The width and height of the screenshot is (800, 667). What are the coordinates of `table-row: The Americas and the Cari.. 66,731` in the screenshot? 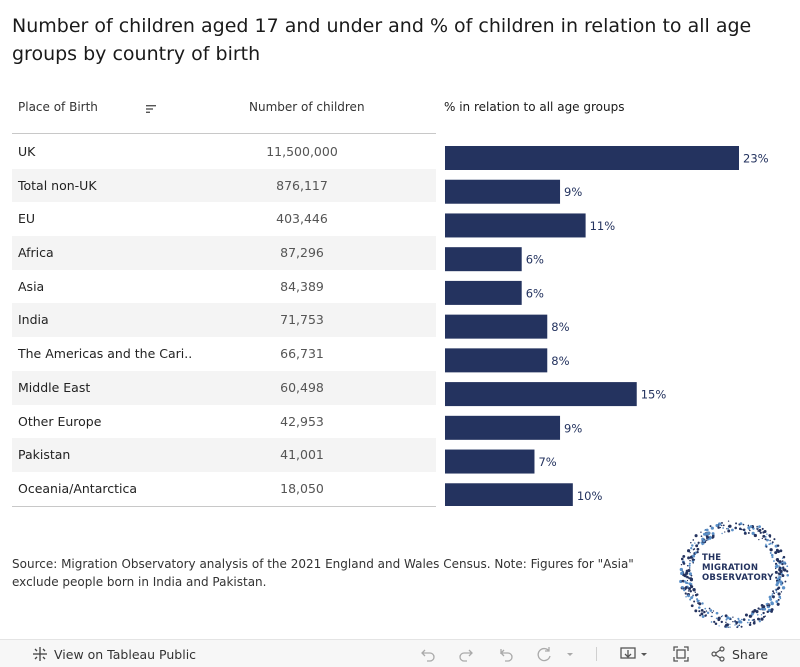 It's located at (224, 354).